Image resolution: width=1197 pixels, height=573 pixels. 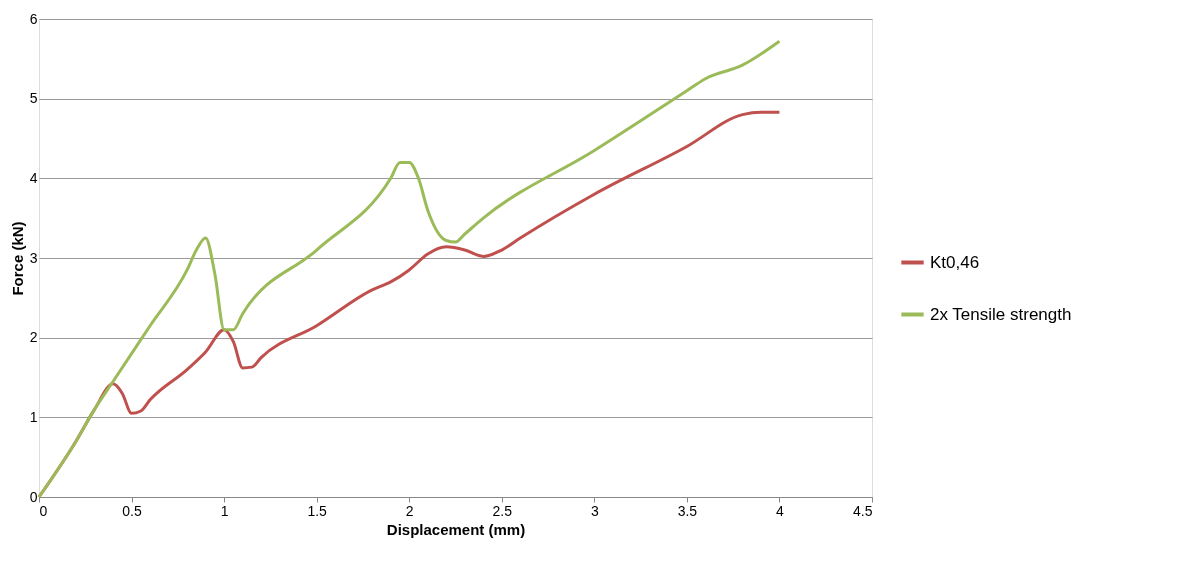 What do you see at coordinates (456, 529) in the screenshot?
I see `x-axis-title: Displacement (mm)` at bounding box center [456, 529].